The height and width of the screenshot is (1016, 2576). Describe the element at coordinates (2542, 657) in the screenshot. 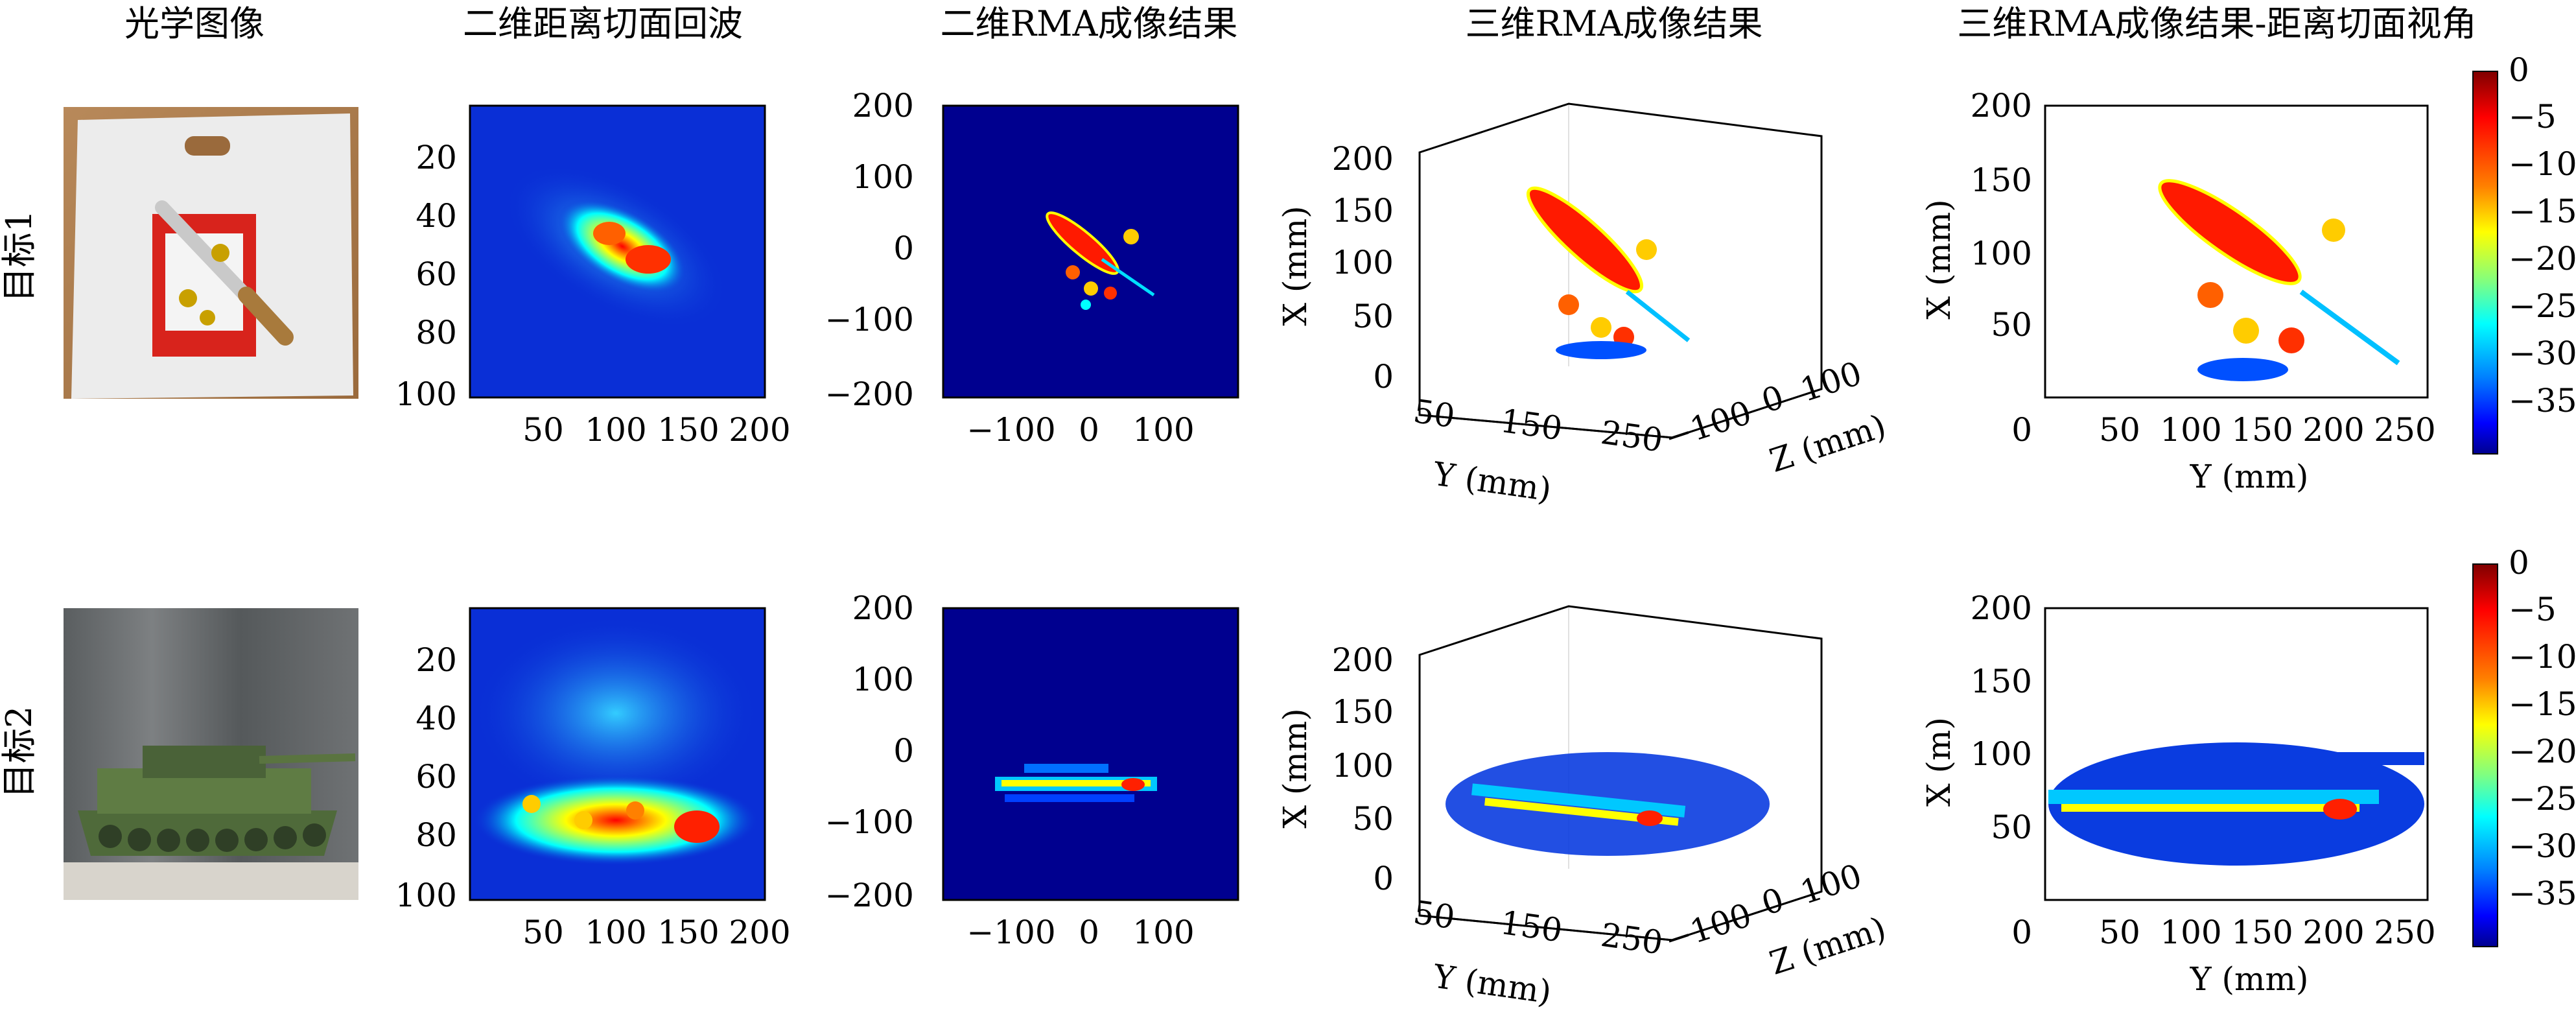

I see `colorbar2-tick: −10` at that location.